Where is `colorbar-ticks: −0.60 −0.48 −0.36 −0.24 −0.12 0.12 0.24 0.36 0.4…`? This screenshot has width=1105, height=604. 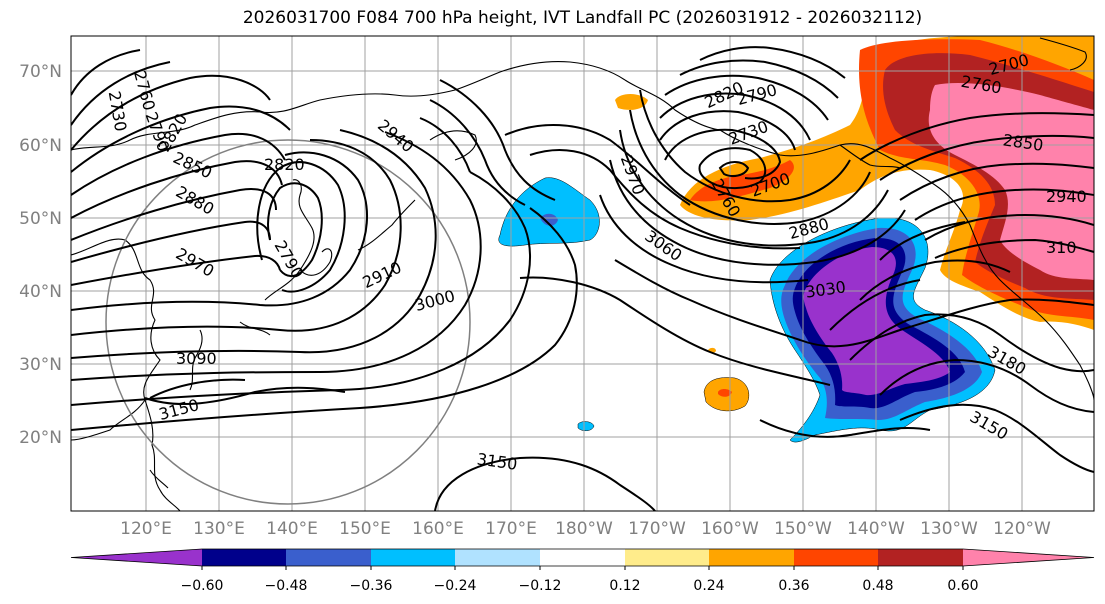
colorbar-ticks: −0.60 −0.48 −0.36 −0.24 −0.12 0.12 0.24 0.36 0.4… is located at coordinates (580, 580).